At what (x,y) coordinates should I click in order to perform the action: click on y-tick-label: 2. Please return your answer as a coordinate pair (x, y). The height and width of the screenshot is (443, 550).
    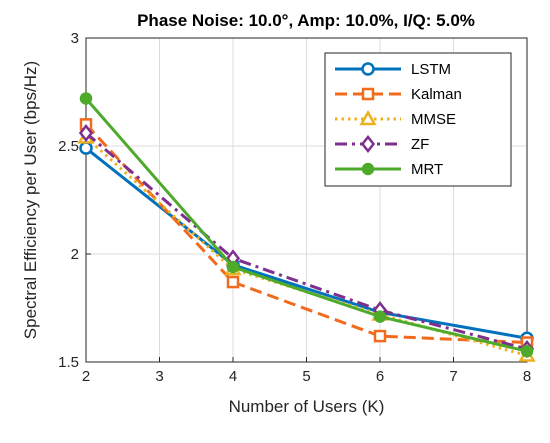
    Looking at the image, I should click on (75, 254).